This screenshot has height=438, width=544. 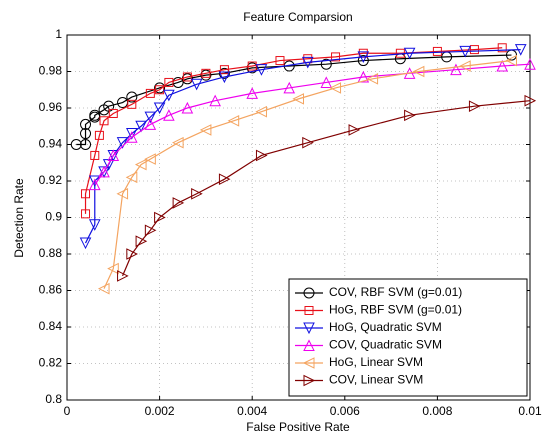 I want to click on legend-label: HoG, RBF SVM (g=0.01), so click(x=395, y=310).